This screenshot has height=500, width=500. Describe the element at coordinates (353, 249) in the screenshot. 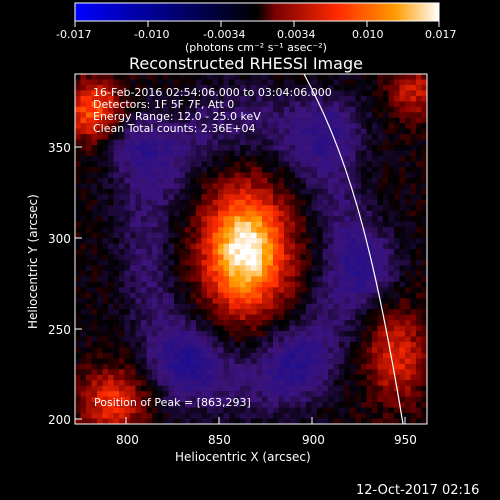

I see `solar-limb-curve` at that location.